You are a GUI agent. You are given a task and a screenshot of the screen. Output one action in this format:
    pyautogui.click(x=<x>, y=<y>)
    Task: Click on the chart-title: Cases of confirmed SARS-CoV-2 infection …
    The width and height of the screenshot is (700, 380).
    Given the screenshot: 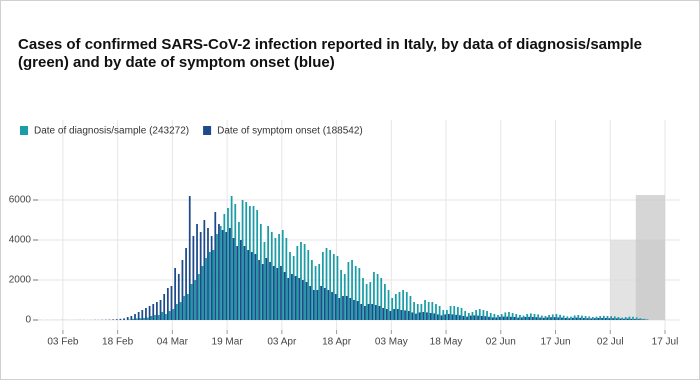 What is the action you would take?
    pyautogui.click(x=330, y=44)
    